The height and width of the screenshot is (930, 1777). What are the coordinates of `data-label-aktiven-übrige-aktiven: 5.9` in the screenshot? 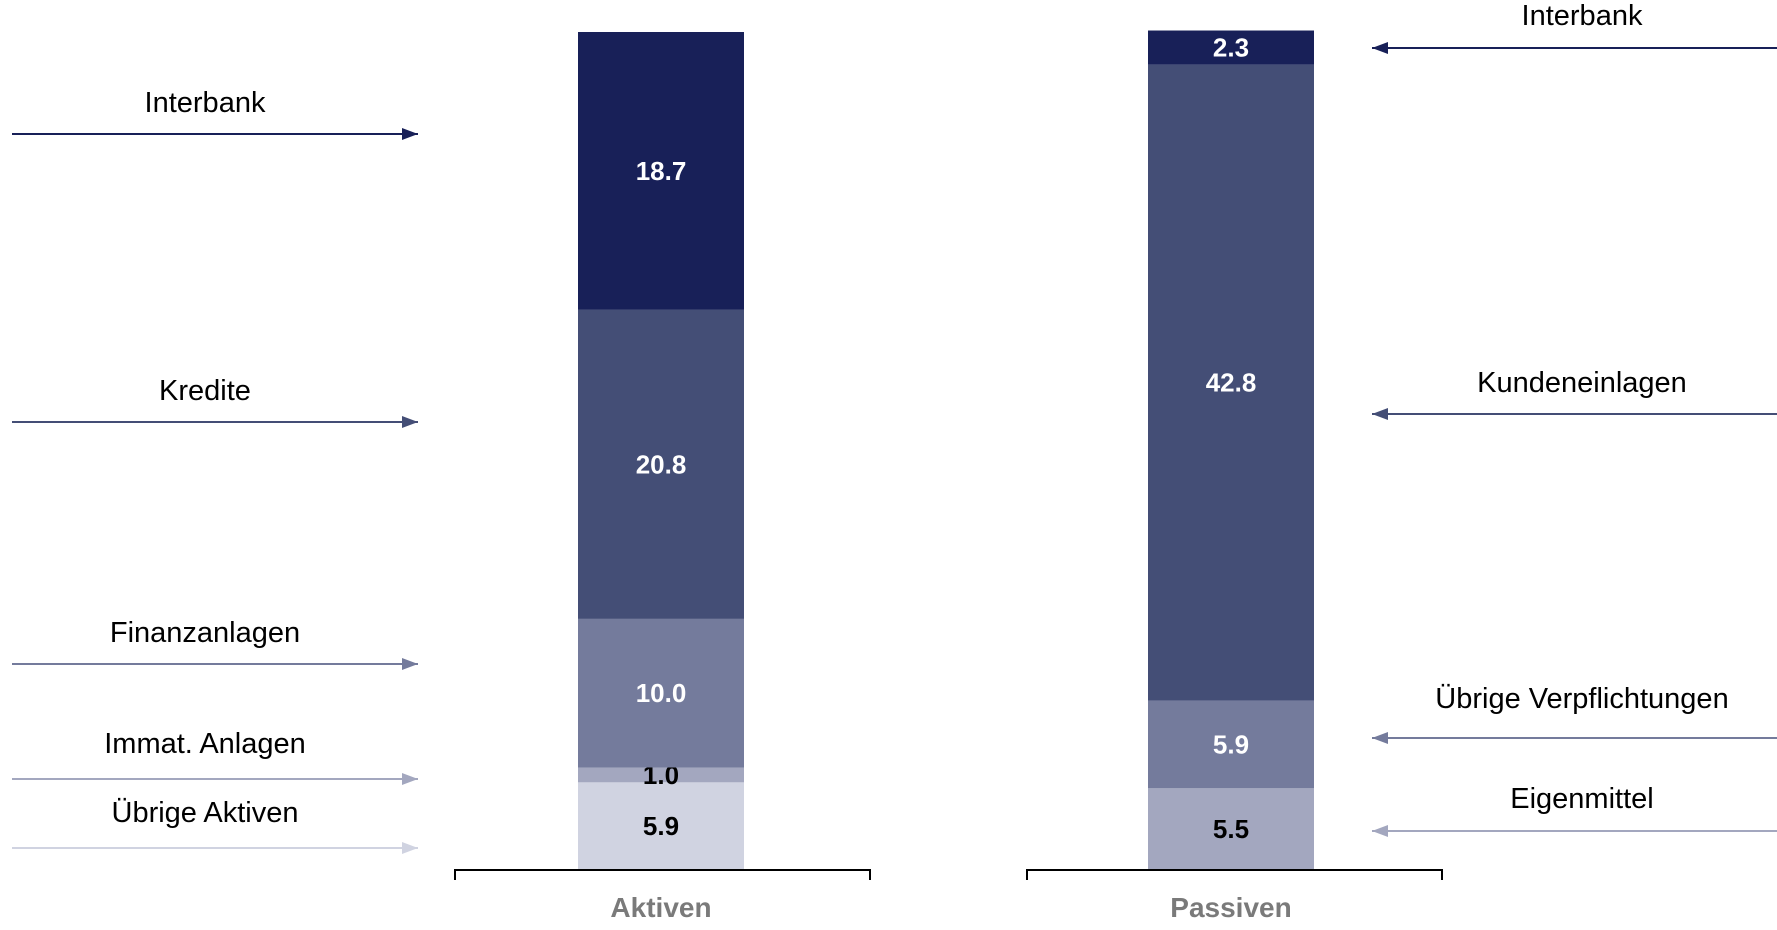 It's located at (661, 826).